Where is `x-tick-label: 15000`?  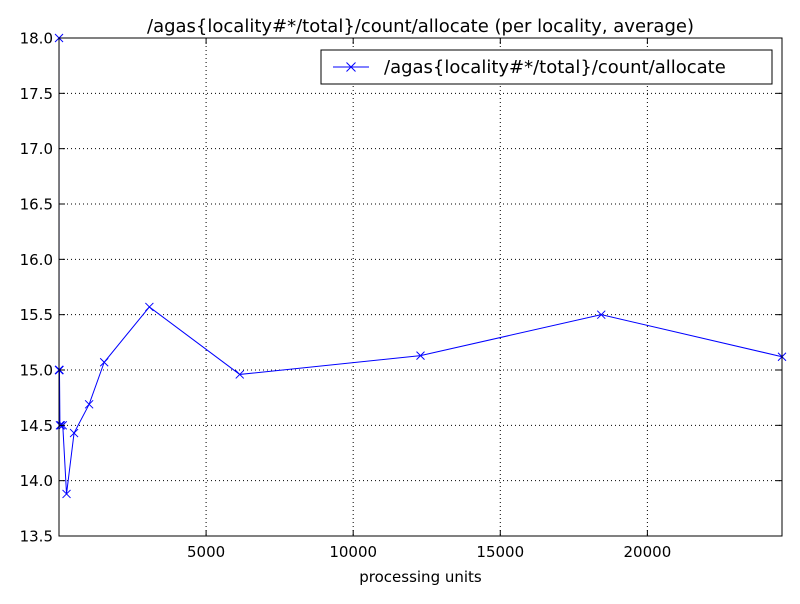 x-tick-label: 15000 is located at coordinates (500, 552).